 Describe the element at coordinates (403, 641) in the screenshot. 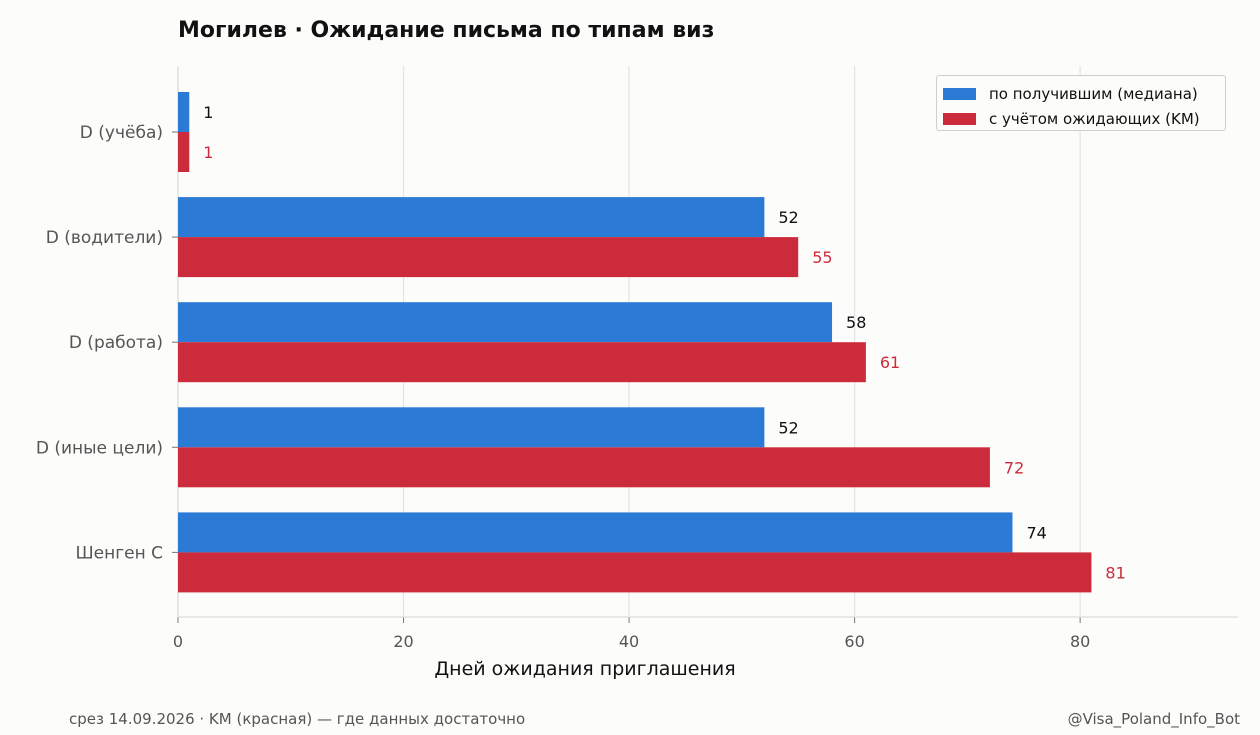

I see `x-tick-label: 20` at that location.